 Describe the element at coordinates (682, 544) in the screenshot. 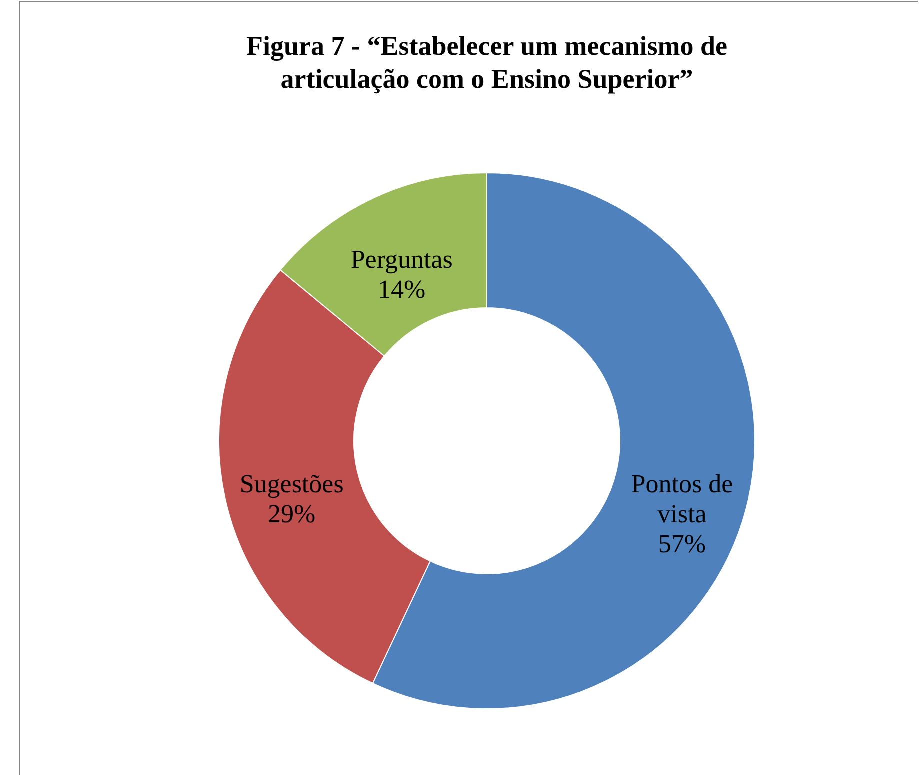

I see `data-label: 57%` at that location.